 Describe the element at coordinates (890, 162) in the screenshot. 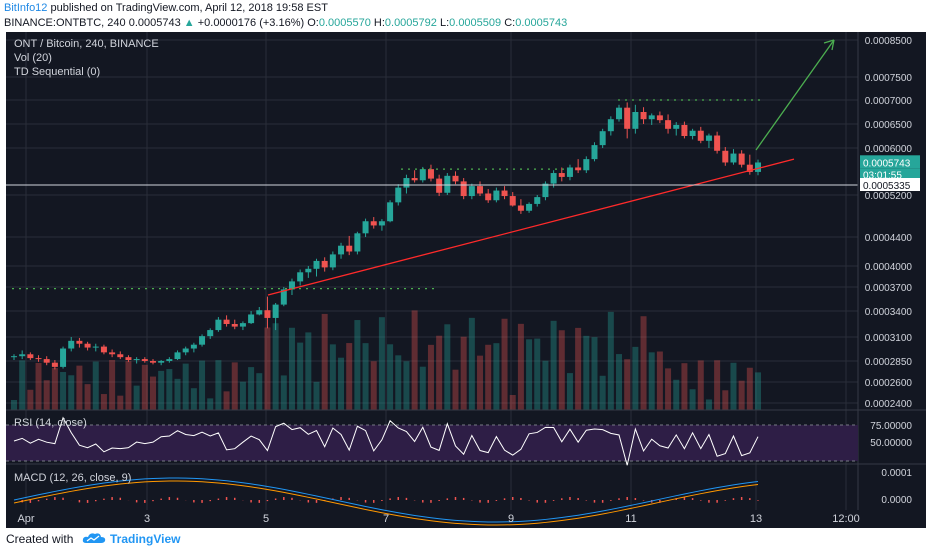

I see `price-badge` at that location.